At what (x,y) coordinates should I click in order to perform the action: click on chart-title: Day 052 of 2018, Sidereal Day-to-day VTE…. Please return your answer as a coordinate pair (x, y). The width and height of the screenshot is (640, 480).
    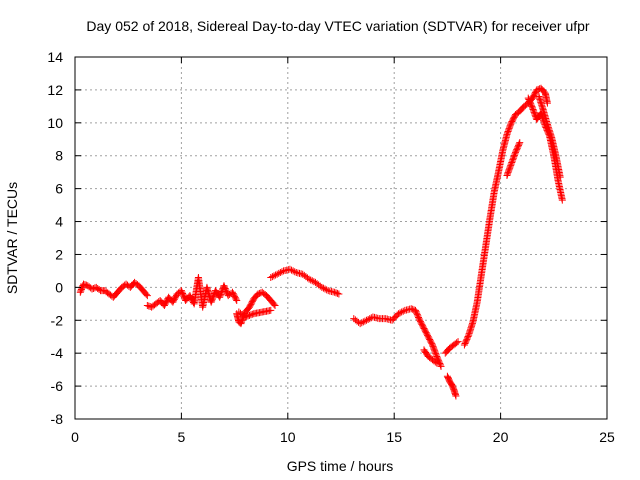
    Looking at the image, I should click on (338, 26).